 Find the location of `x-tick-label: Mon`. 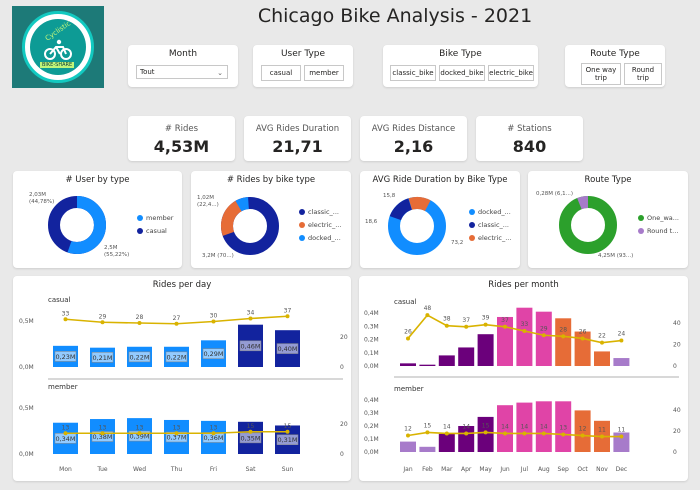

x-tick-label: Mon is located at coordinates (65, 469).